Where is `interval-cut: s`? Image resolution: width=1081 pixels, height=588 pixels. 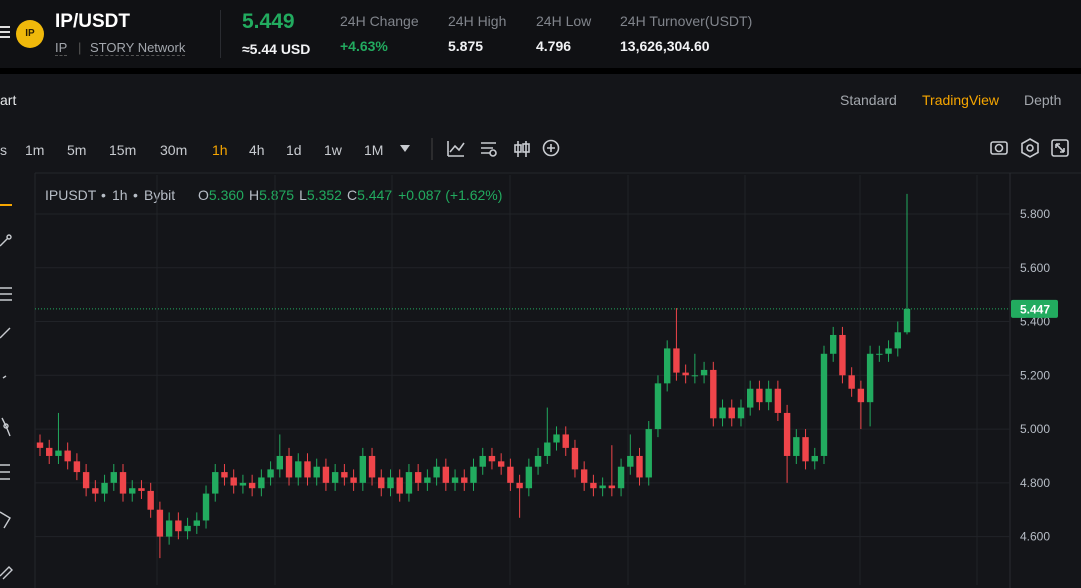
interval-cut: s is located at coordinates (3, 150).